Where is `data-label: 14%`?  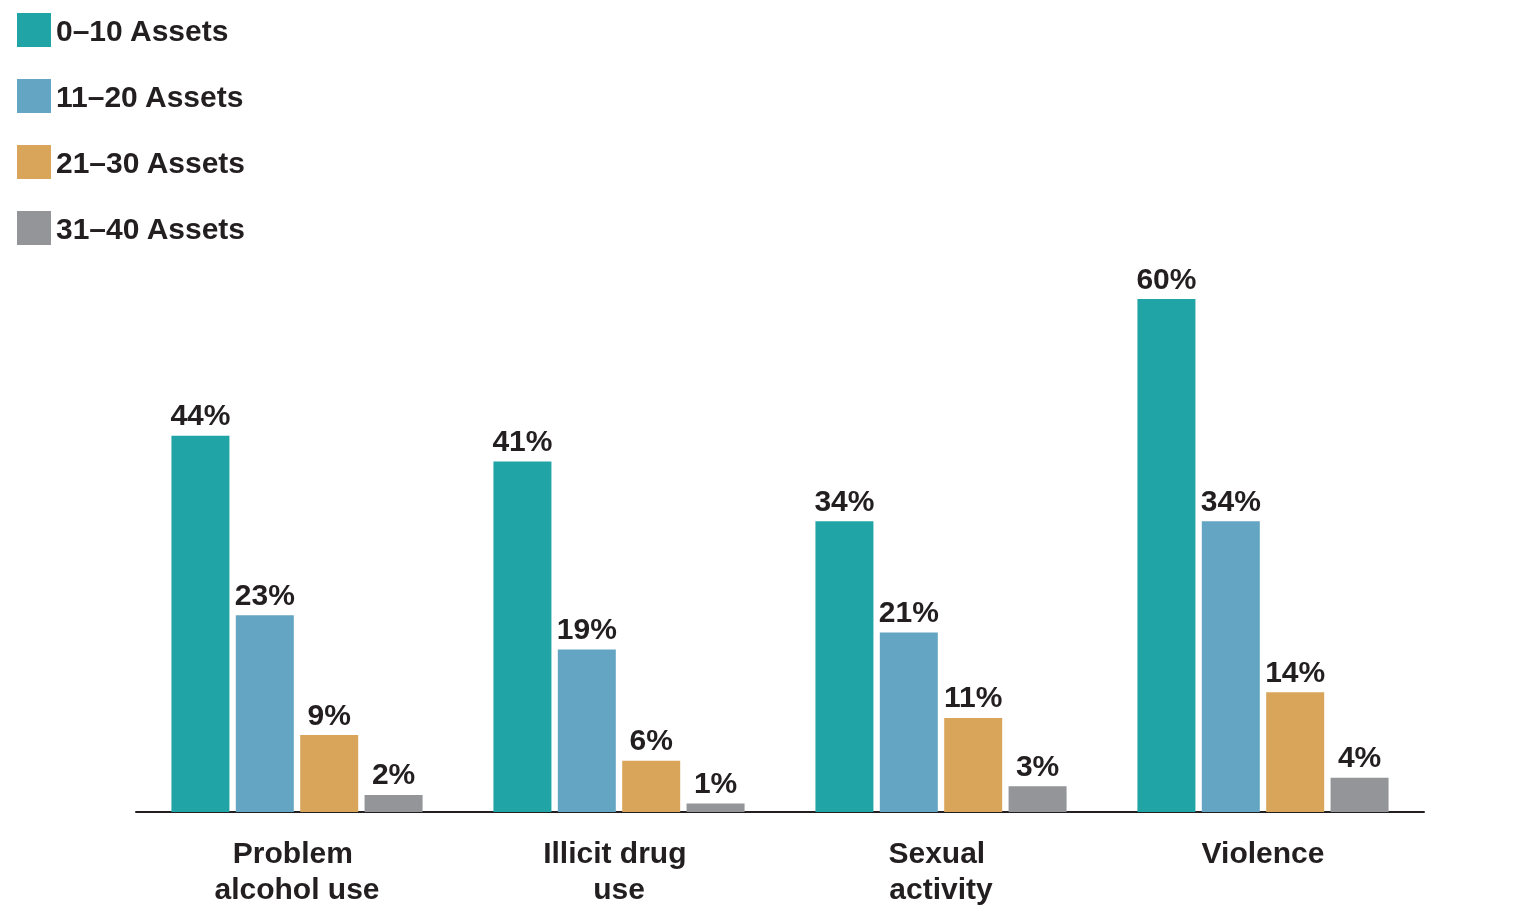
data-label: 14% is located at coordinates (1295, 671).